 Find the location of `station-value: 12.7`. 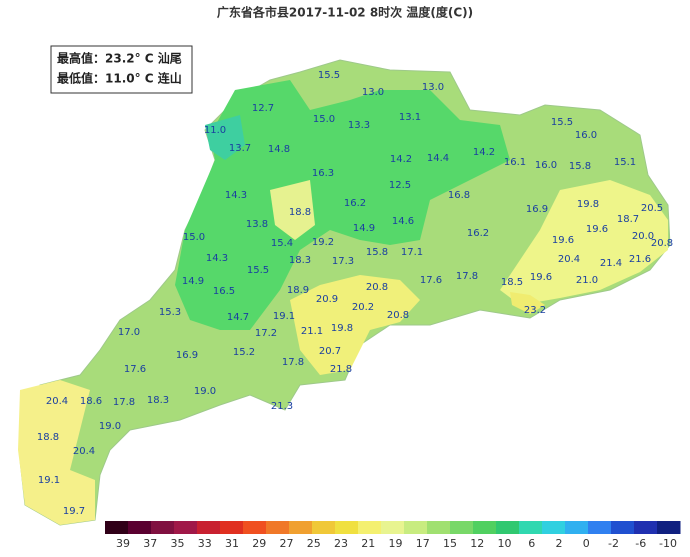

station-value: 12.7 is located at coordinates (263, 108).